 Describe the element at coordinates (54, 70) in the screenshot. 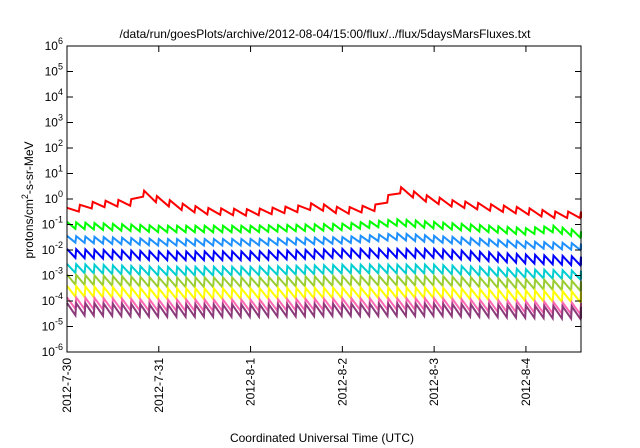

I see `y-tick-label: 10⁵` at that location.